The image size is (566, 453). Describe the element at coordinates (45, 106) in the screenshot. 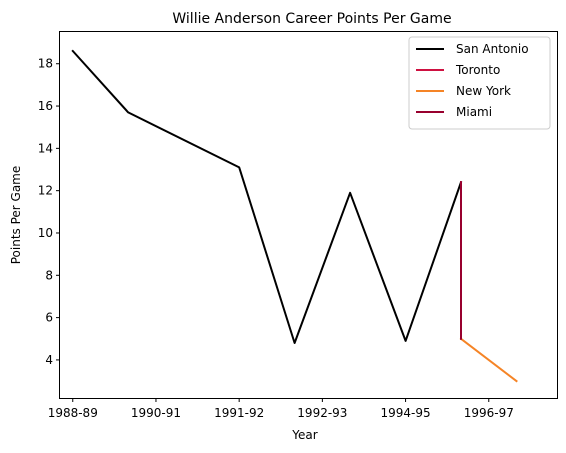

I see `y-tick-label: 16` at that location.